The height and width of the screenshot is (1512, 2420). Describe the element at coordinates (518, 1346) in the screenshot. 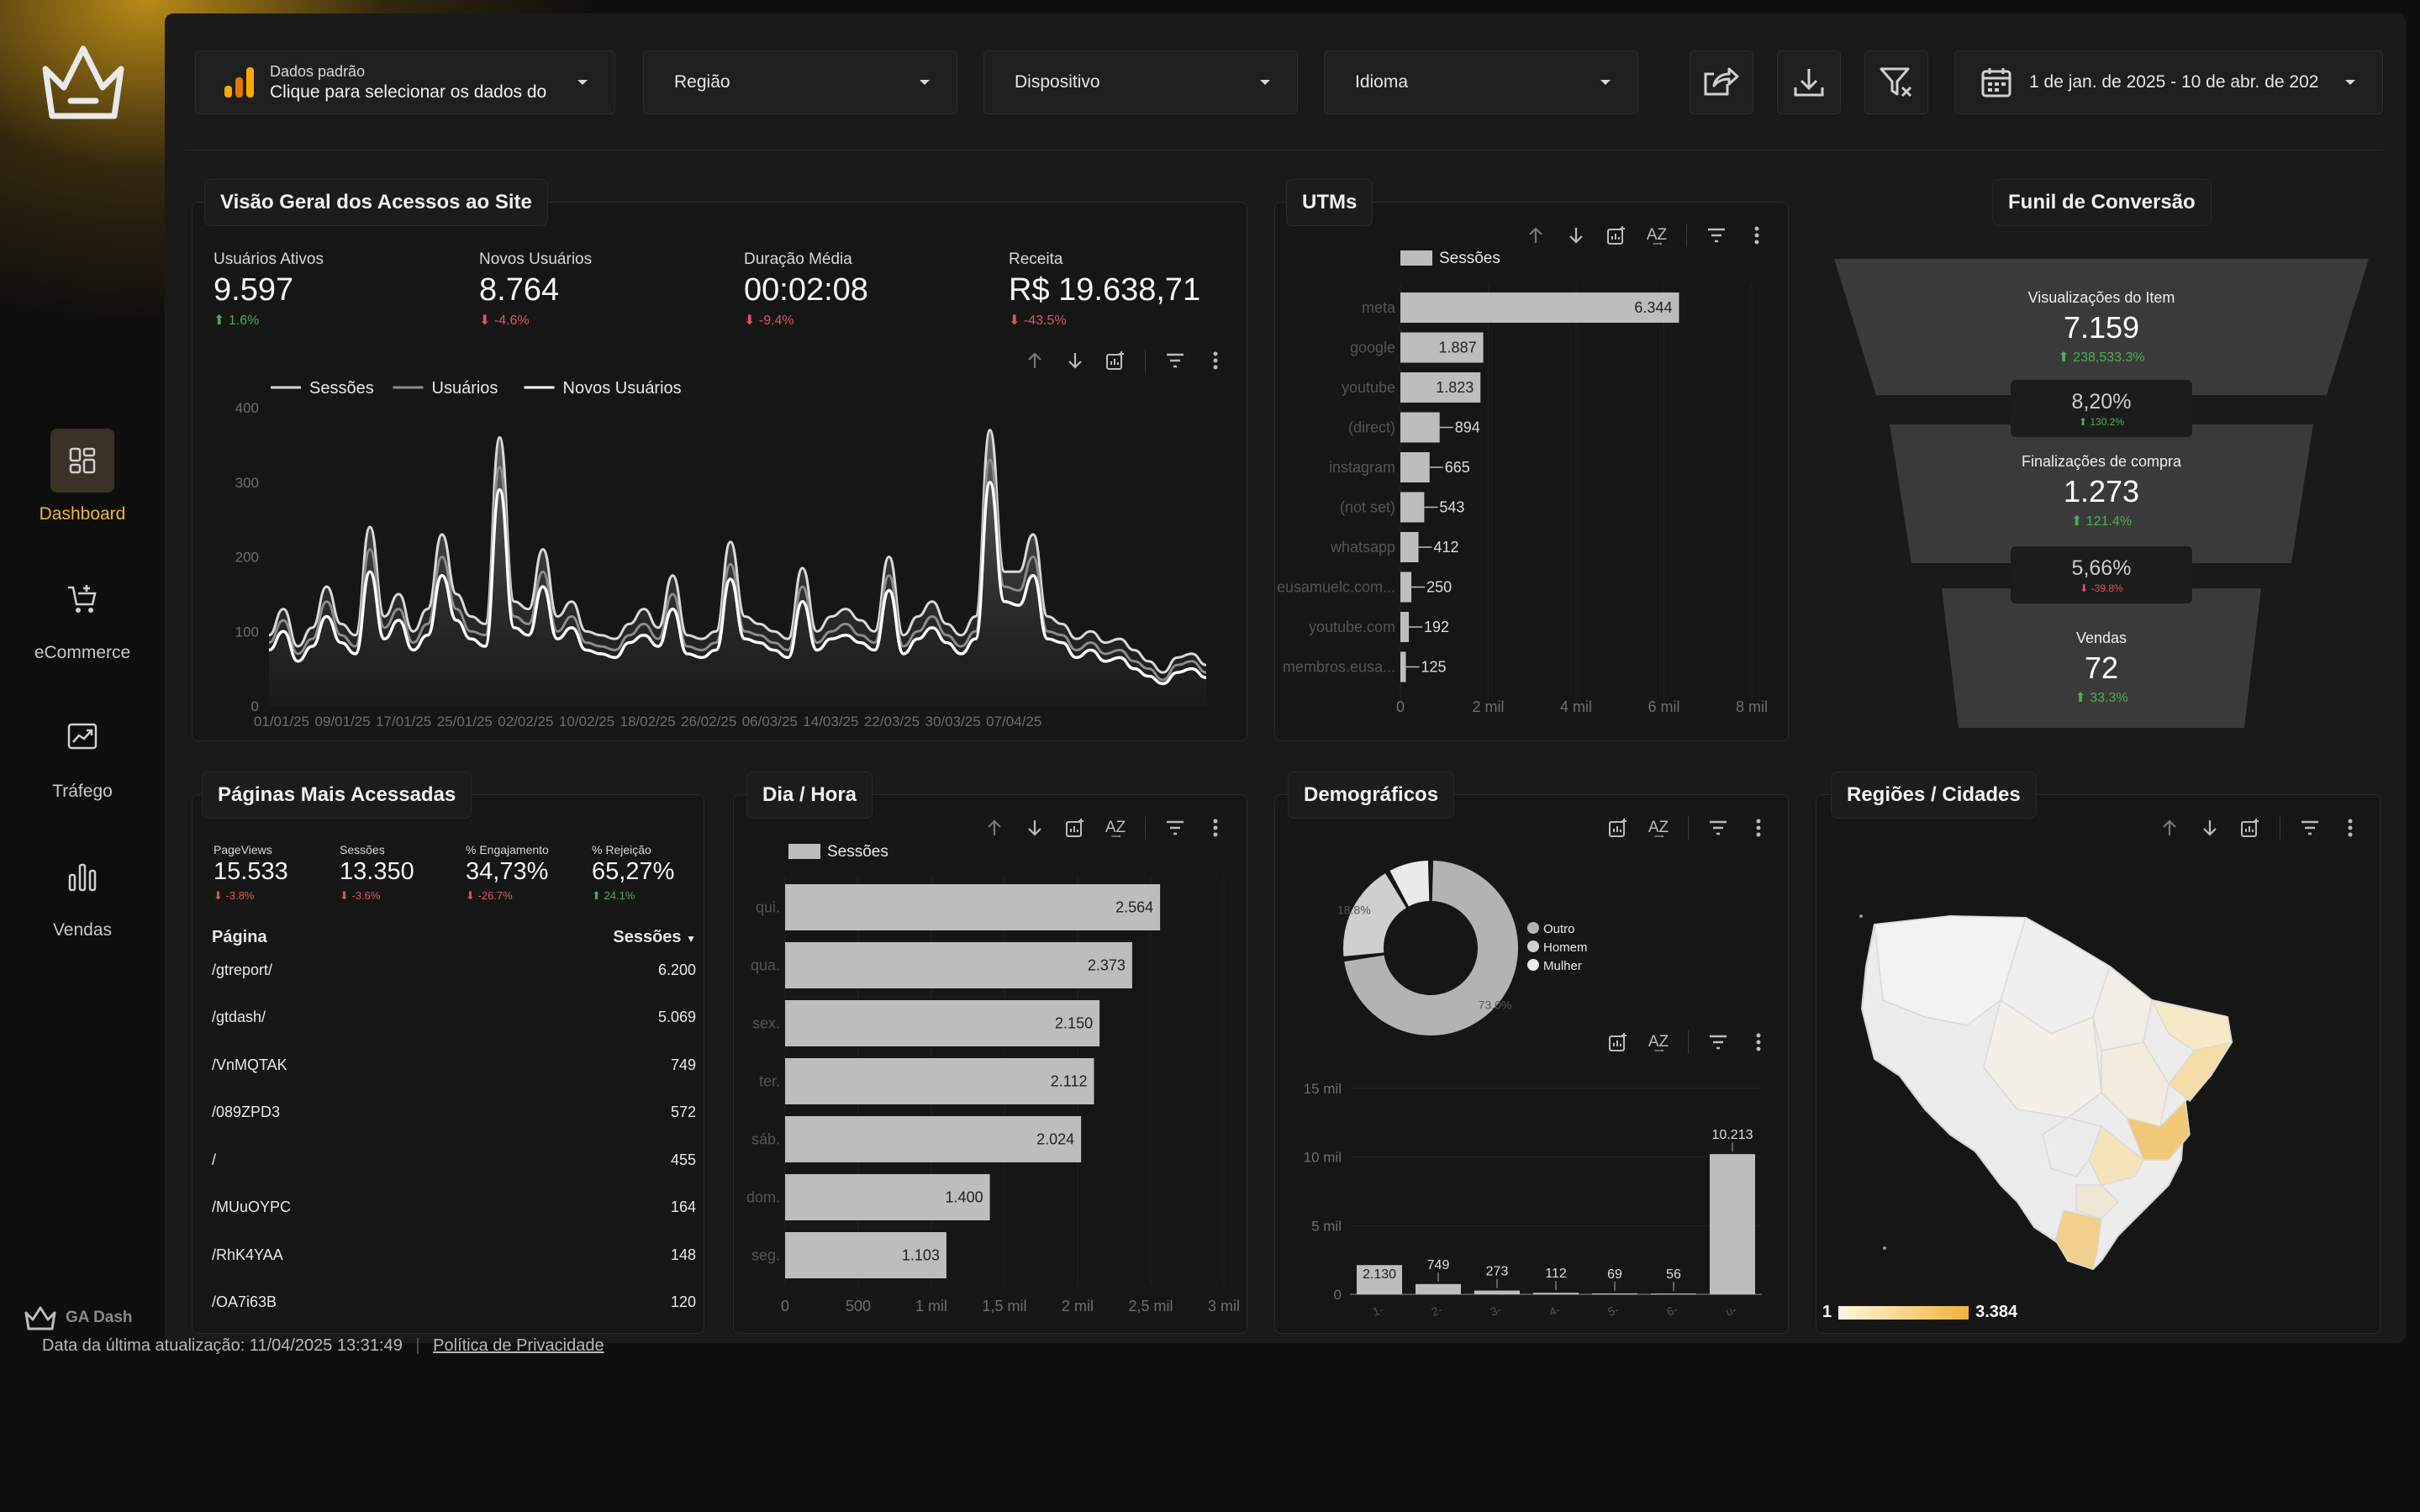

I see `privacy-policy-link: Política de Privacidade` at that location.